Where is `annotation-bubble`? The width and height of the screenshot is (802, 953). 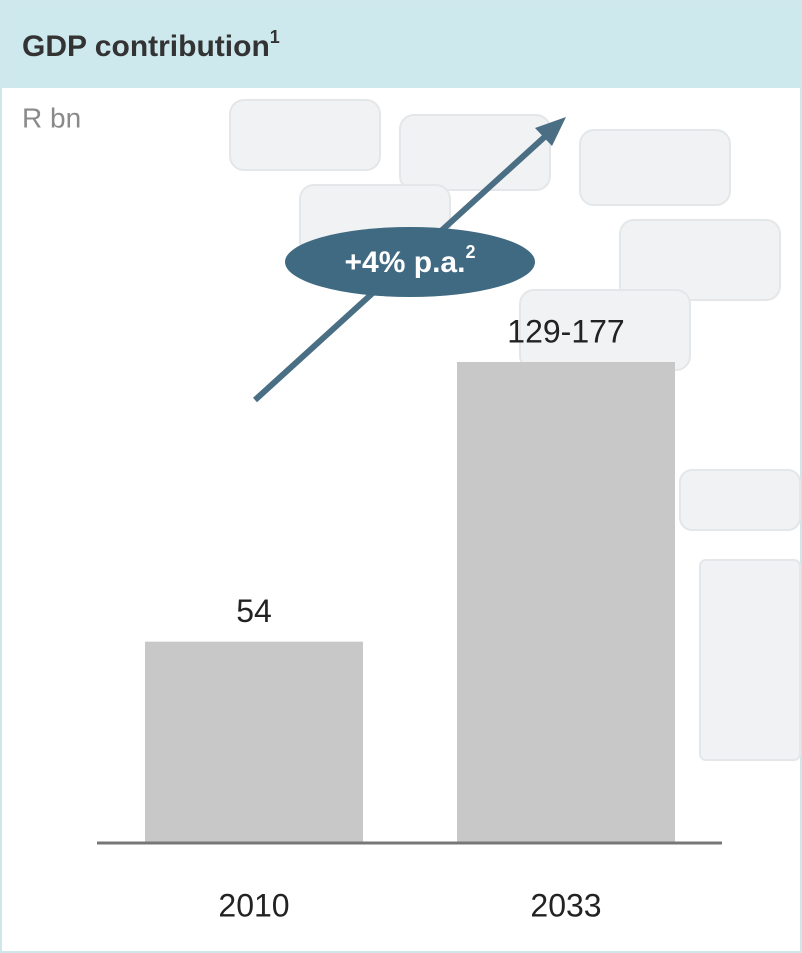
annotation-bubble is located at coordinates (410, 262).